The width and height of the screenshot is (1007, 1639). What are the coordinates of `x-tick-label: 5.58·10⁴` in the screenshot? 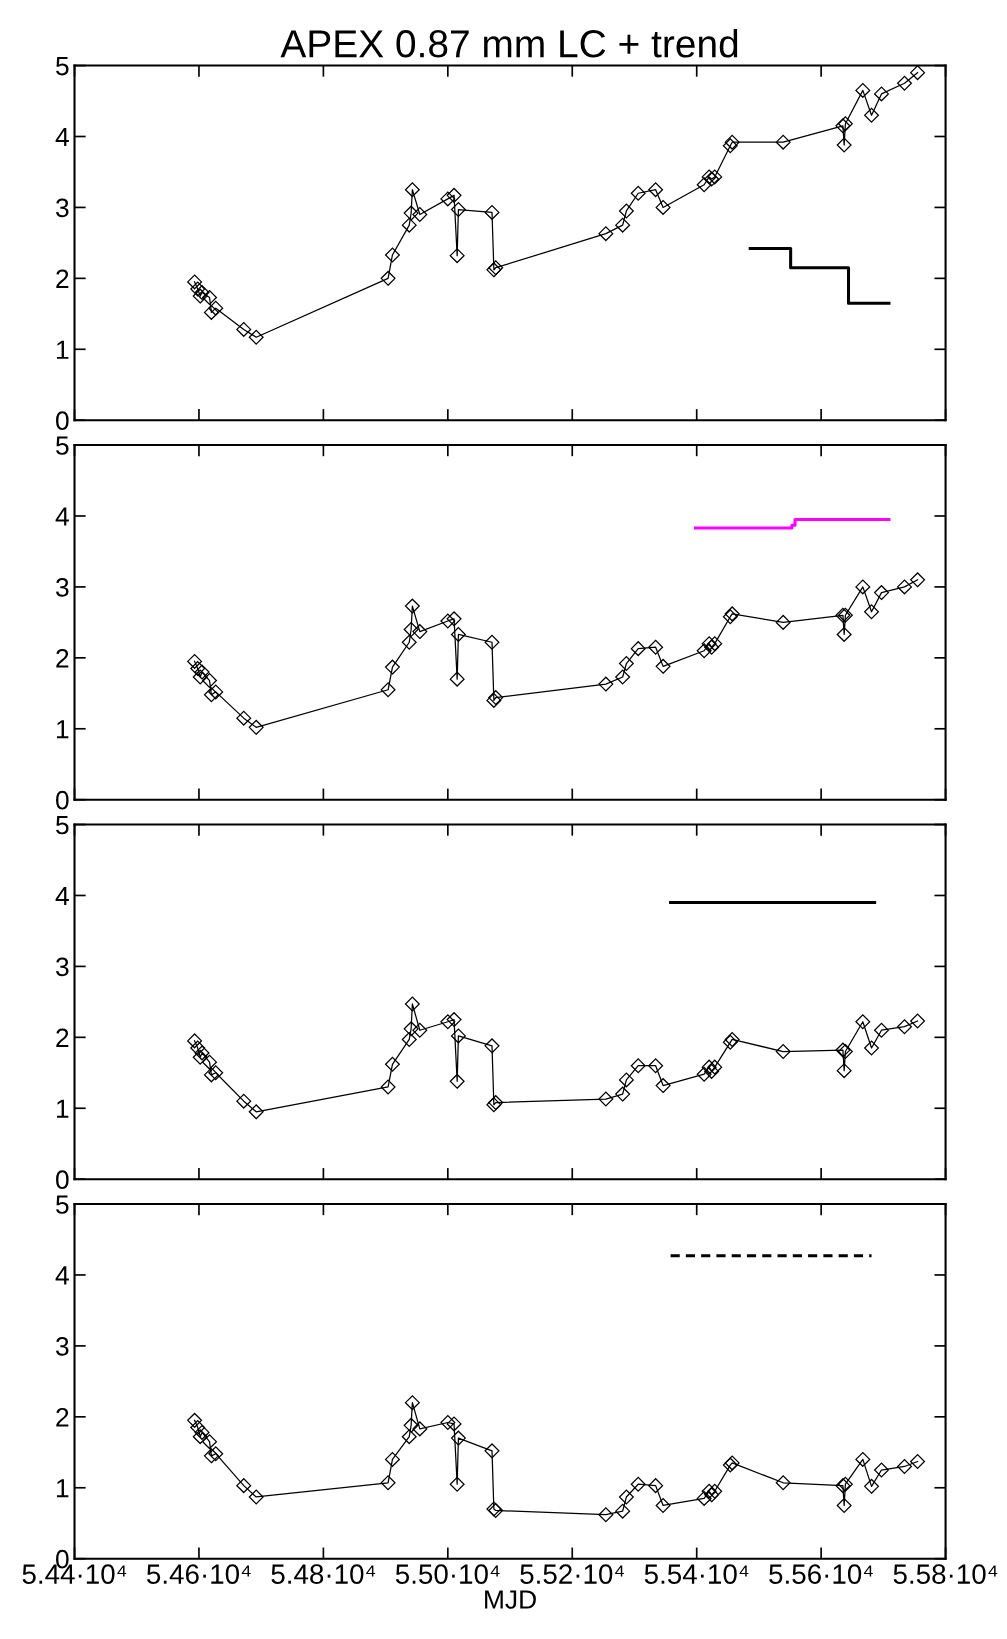 It's located at (945, 1574).